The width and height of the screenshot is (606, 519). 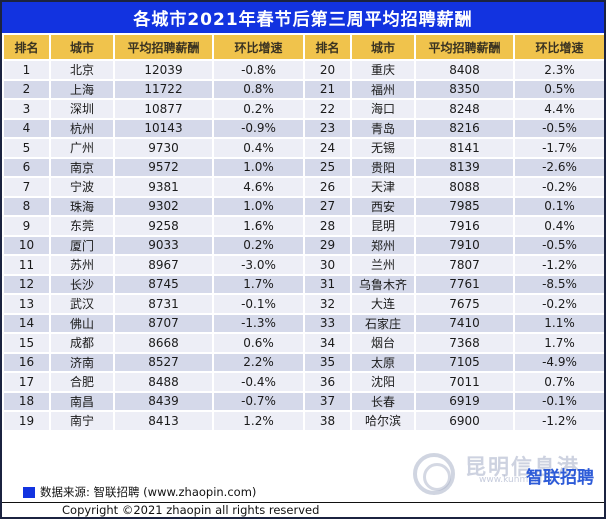 I want to click on salary-cell: 7807, so click(x=464, y=265).